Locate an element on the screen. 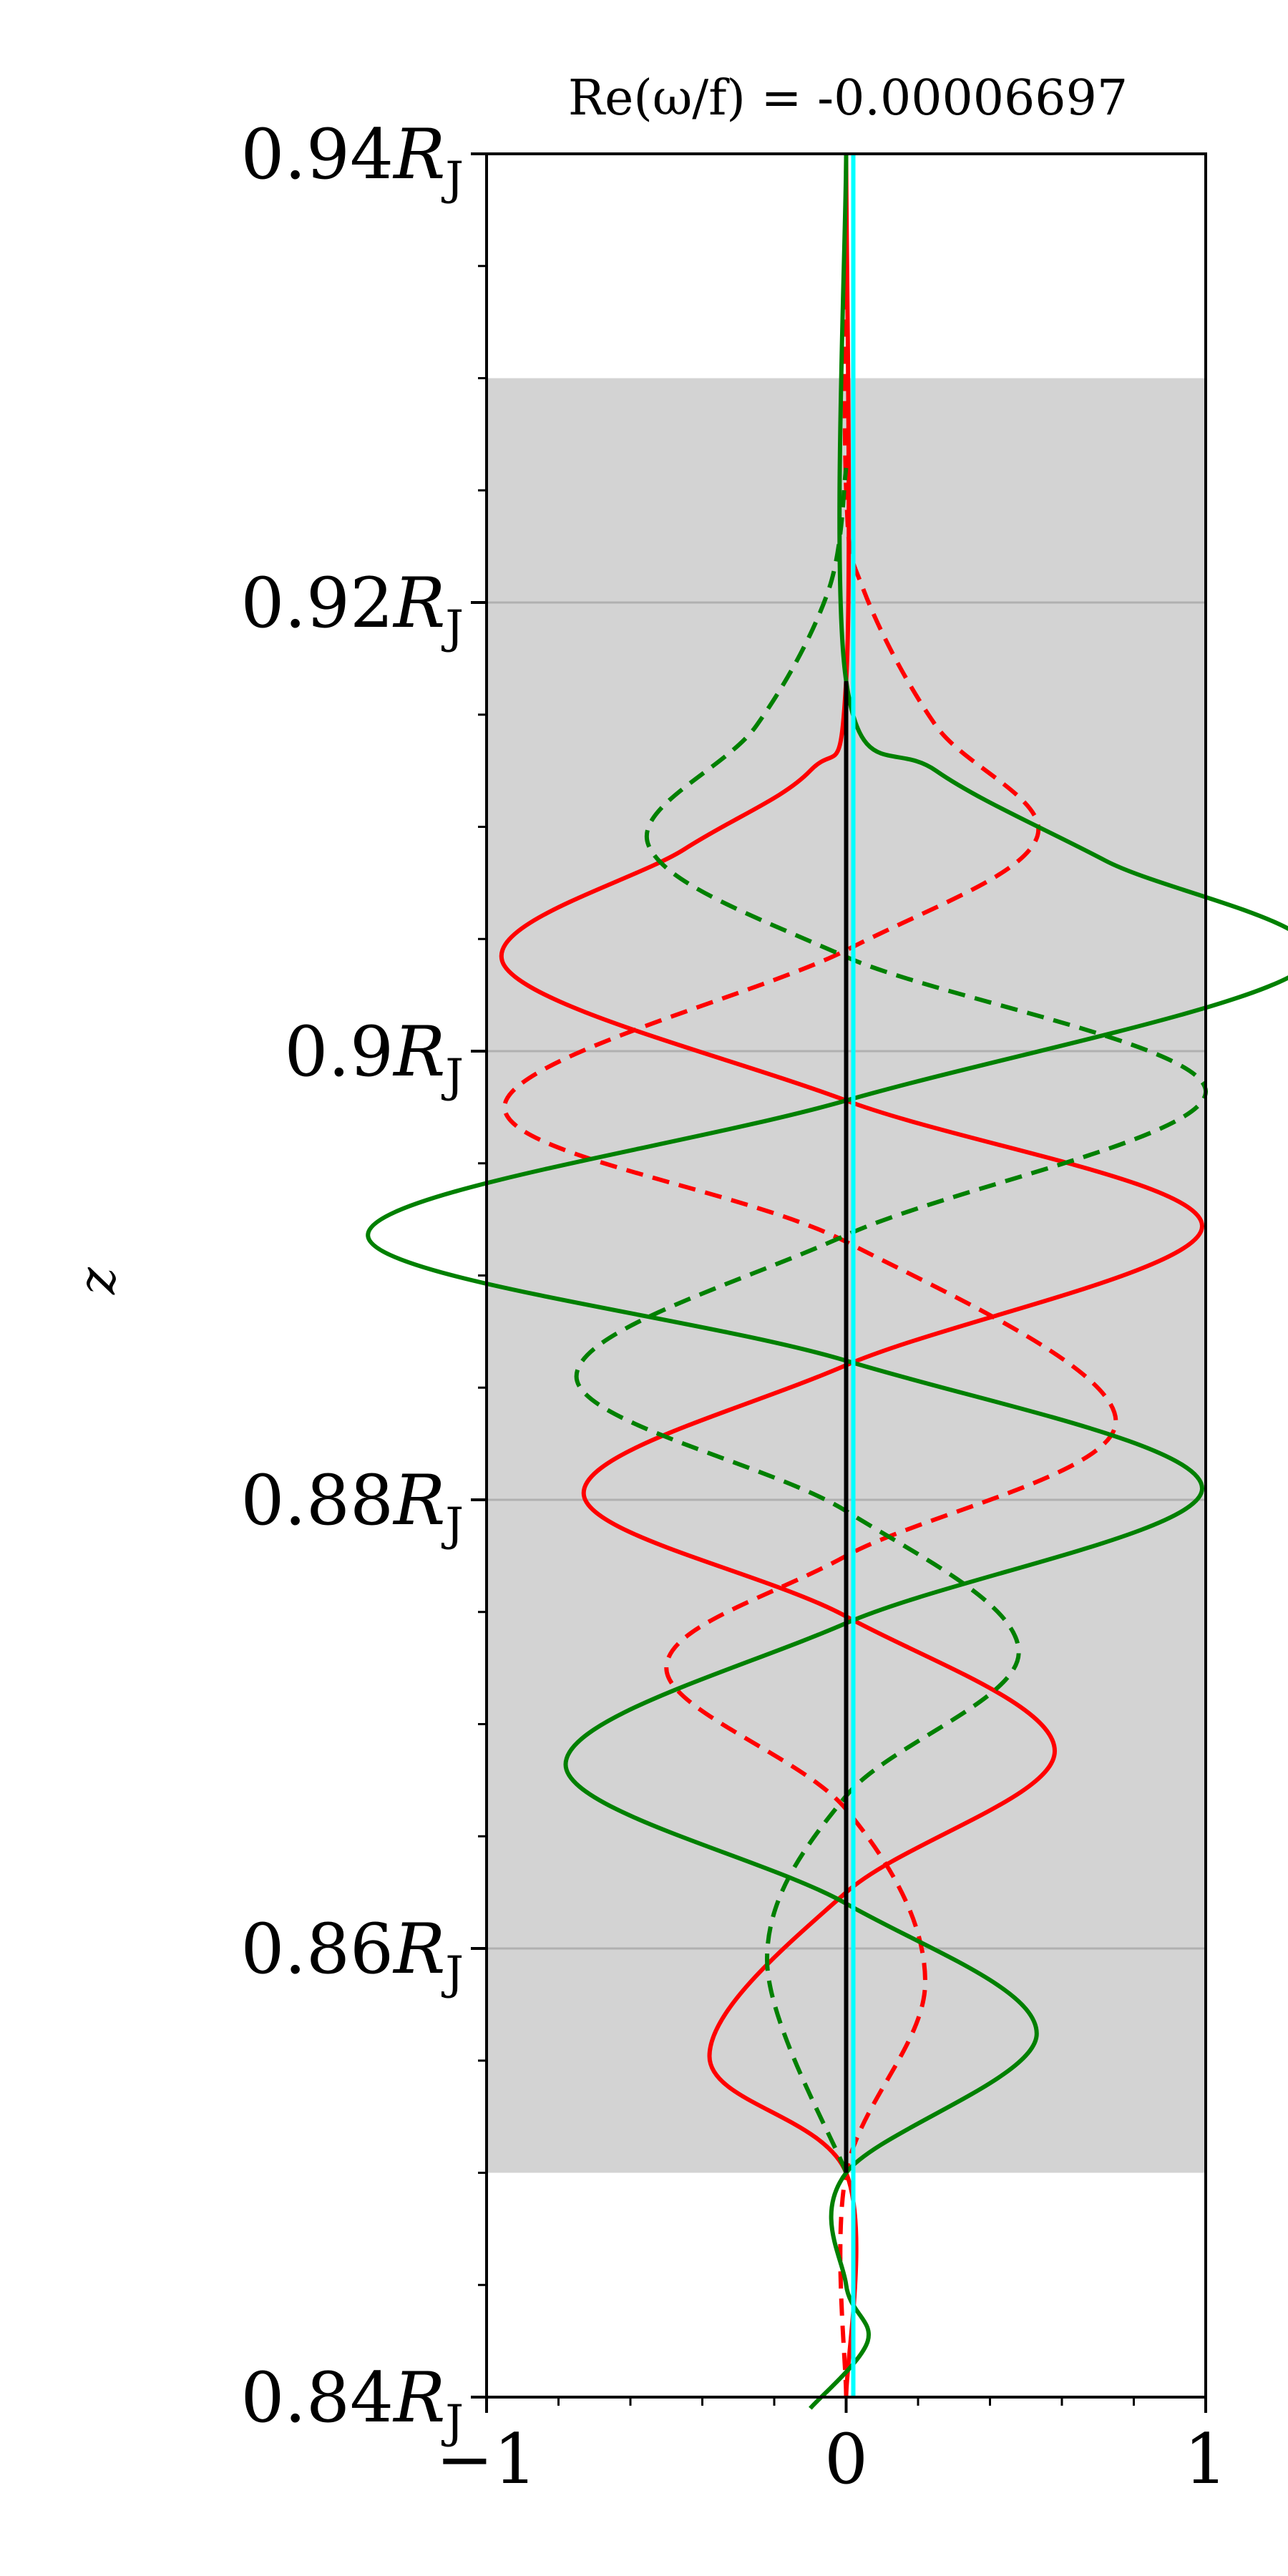 Image resolution: width=1288 pixels, height=2576 pixels. x-tick-label: −1 is located at coordinates (486, 2459).